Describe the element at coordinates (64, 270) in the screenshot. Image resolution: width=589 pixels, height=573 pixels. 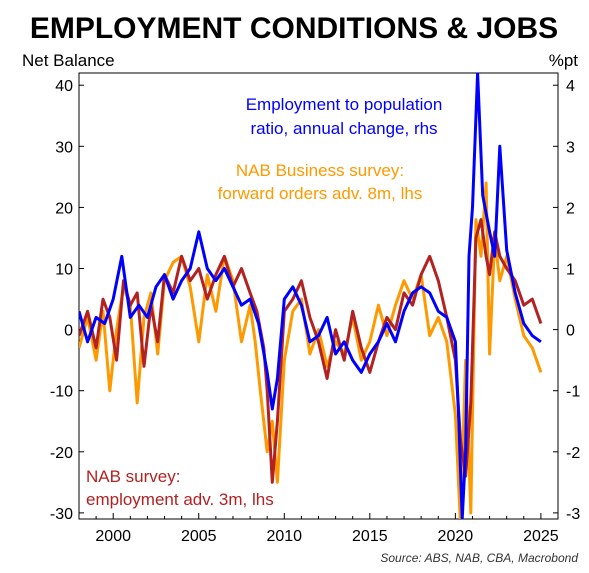
I see `left-tick-label-4: 10` at that location.